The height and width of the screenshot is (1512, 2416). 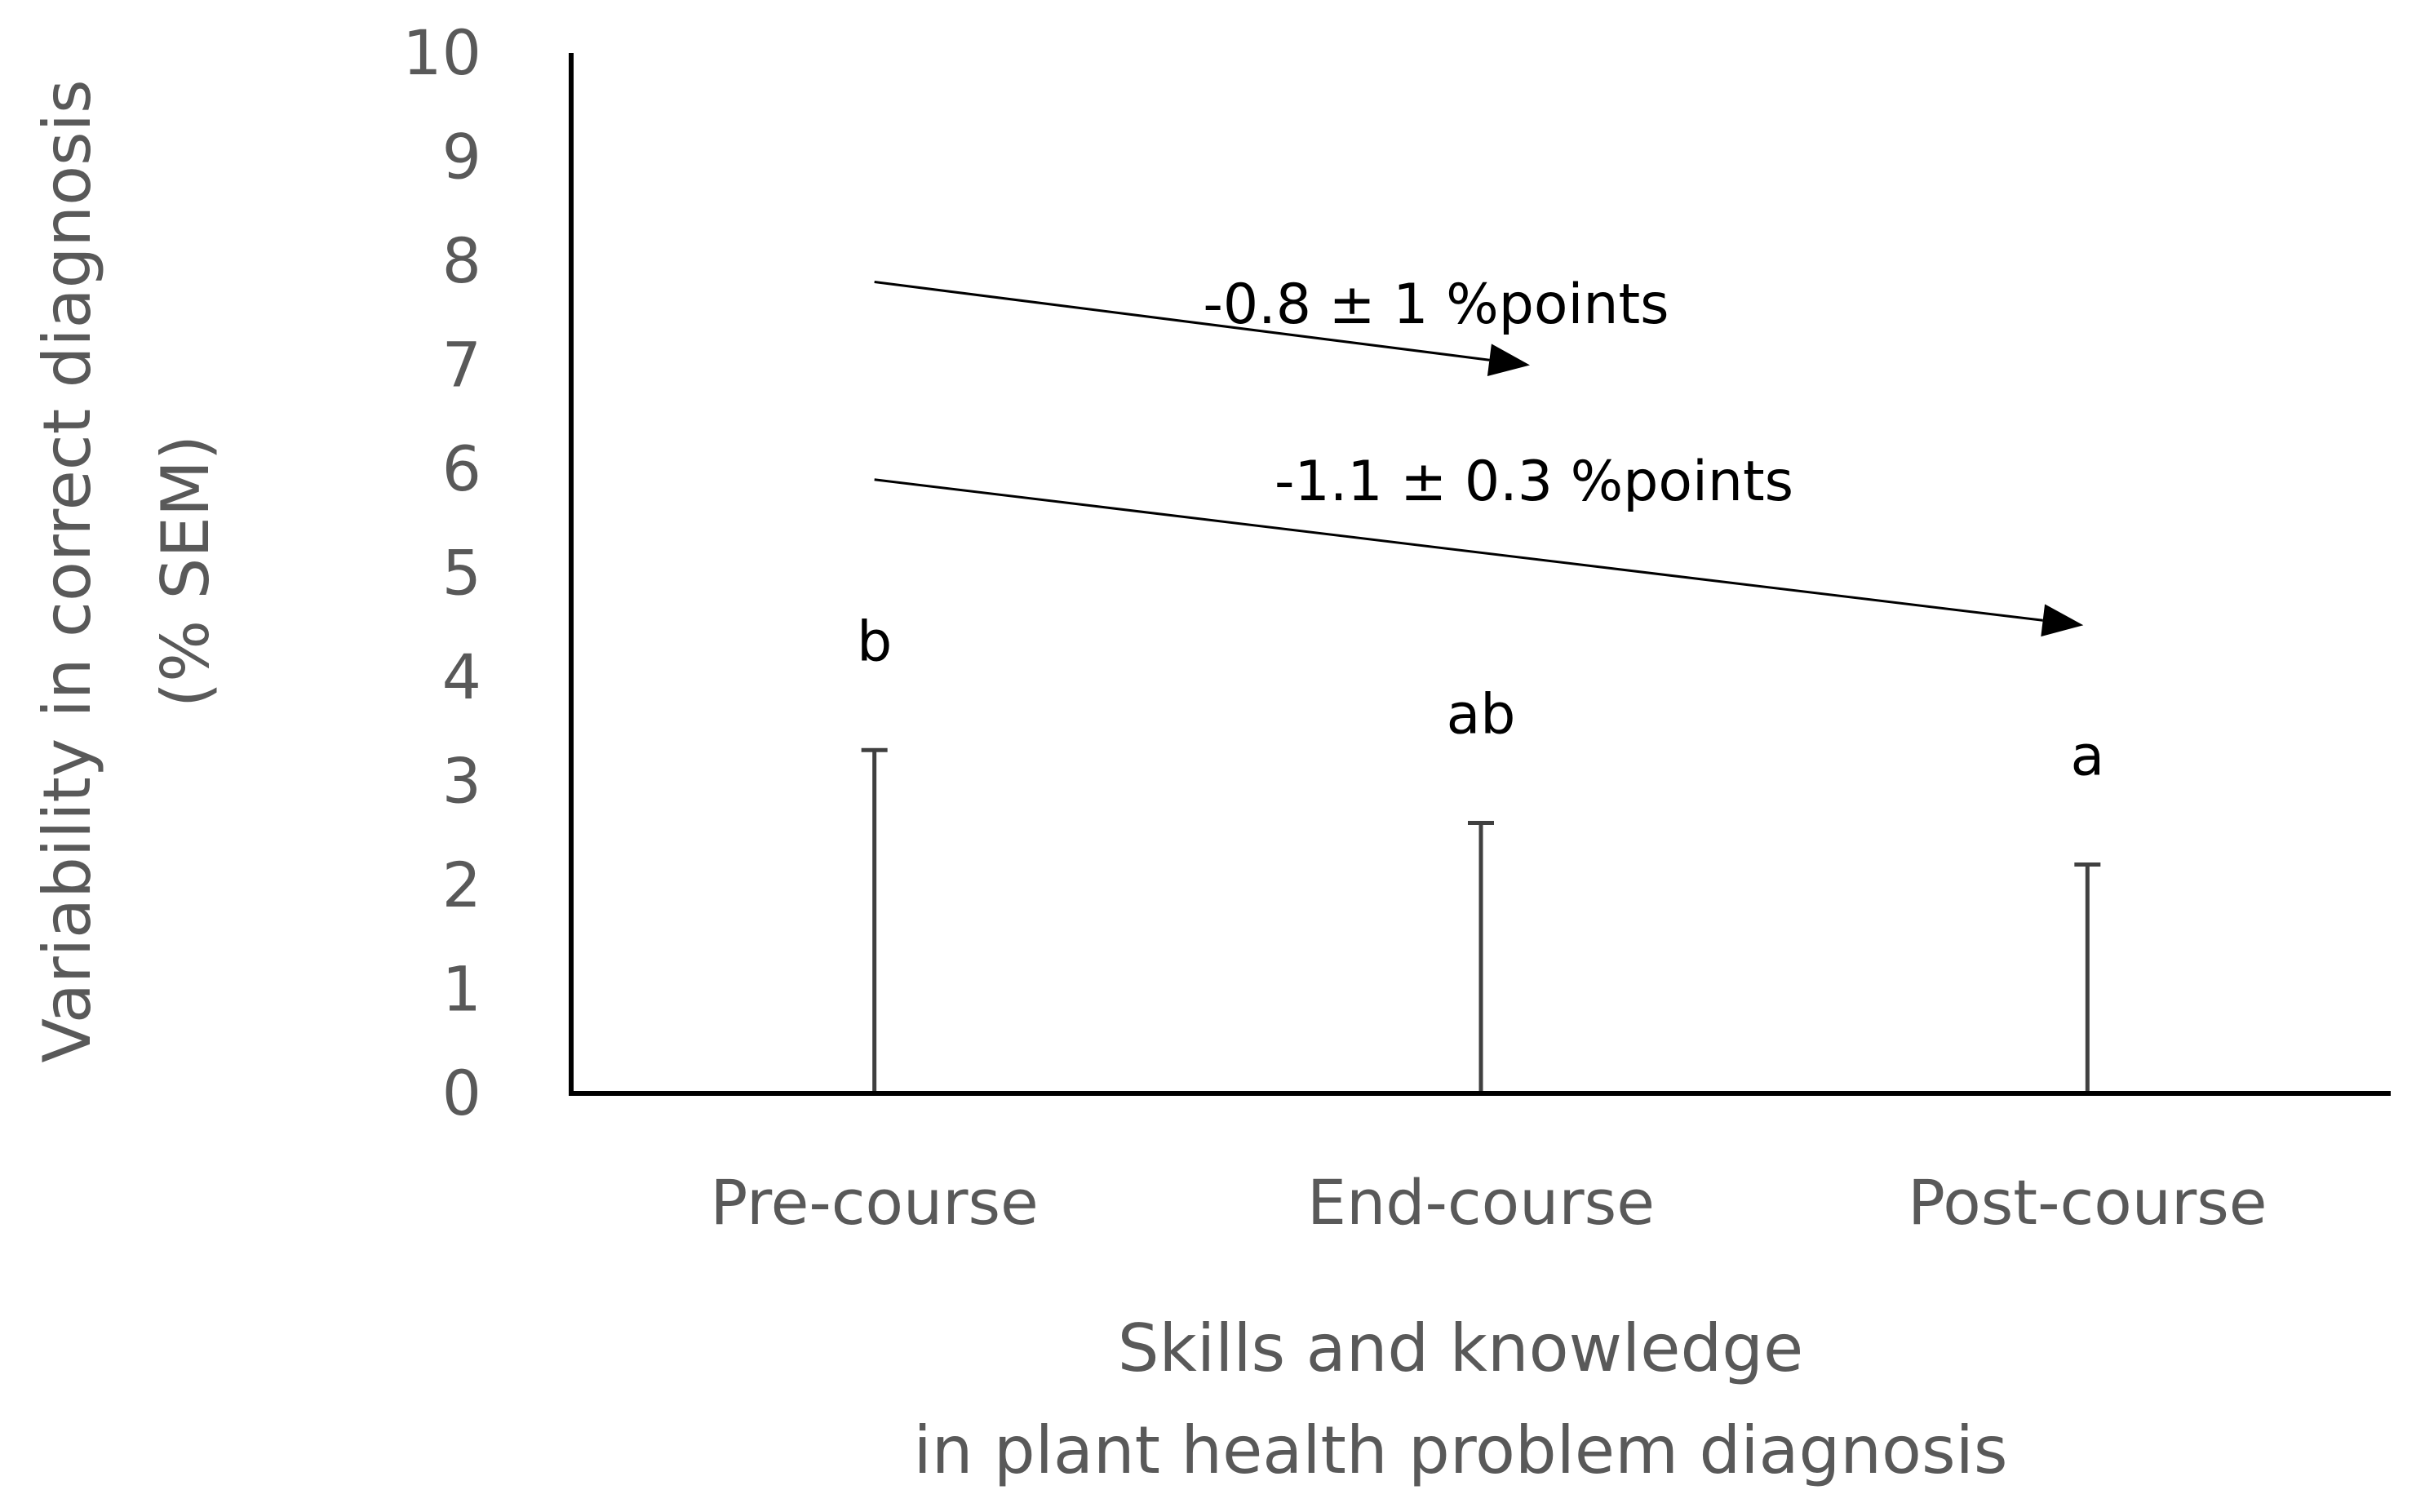 What do you see at coordinates (2087, 757) in the screenshot?
I see `significance-letter: a` at bounding box center [2087, 757].